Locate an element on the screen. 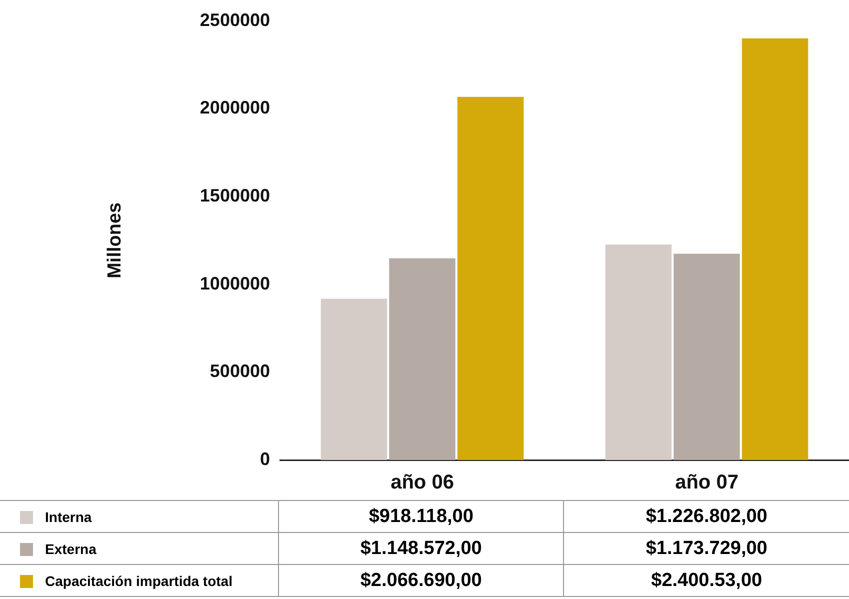  data-label: $1.148.572,00 is located at coordinates (421, 548).